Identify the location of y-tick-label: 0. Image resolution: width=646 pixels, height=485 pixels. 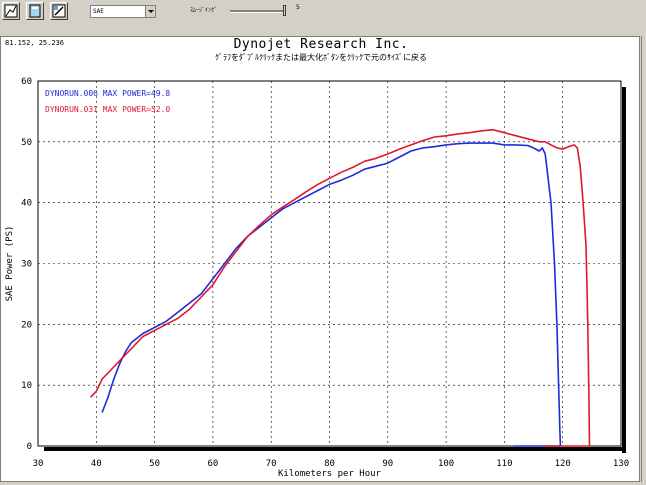
(29, 447).